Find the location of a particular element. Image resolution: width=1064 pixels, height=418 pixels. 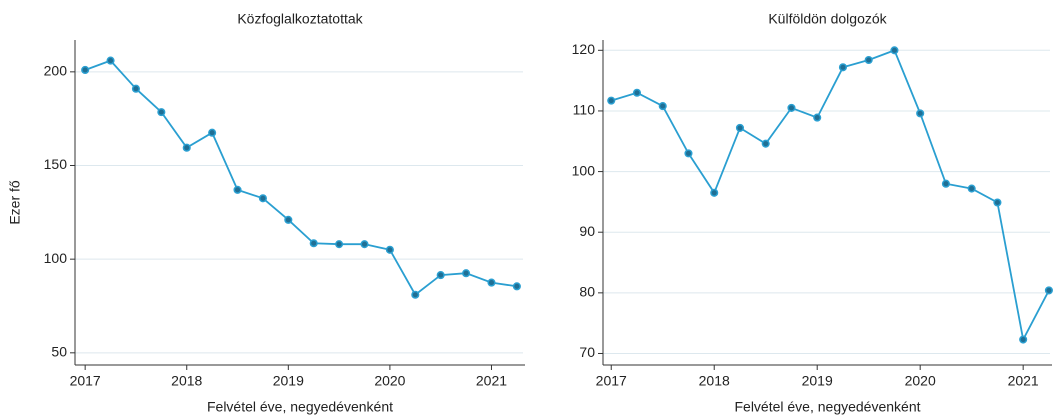

y-tick-label: 80 is located at coordinates (587, 292).